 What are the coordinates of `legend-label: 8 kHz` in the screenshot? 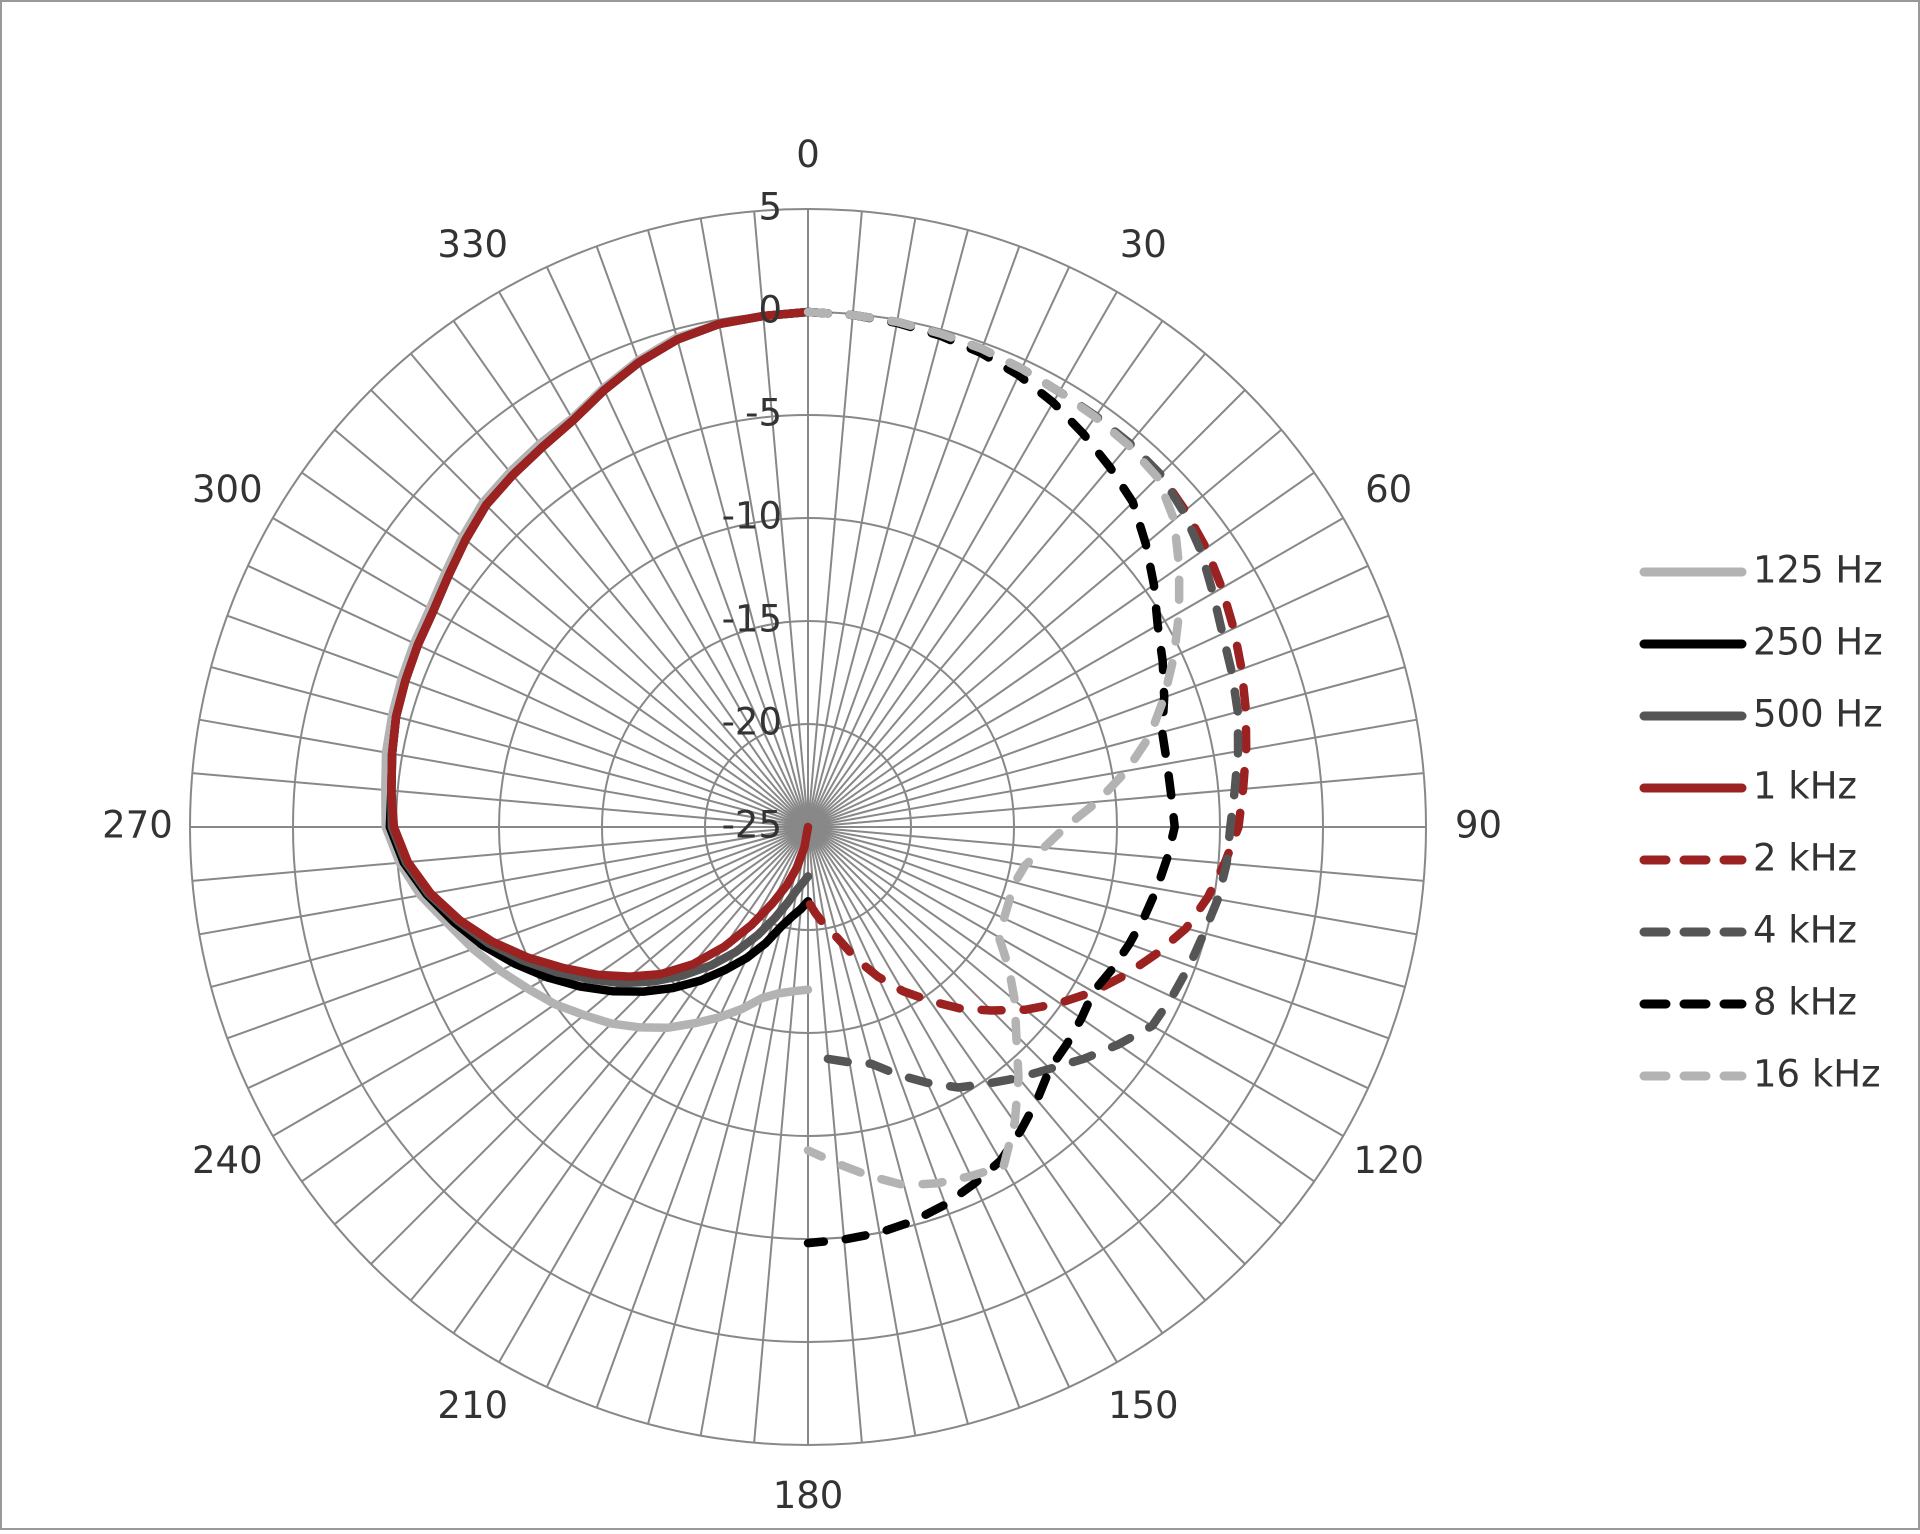 It's located at (1805, 1002).